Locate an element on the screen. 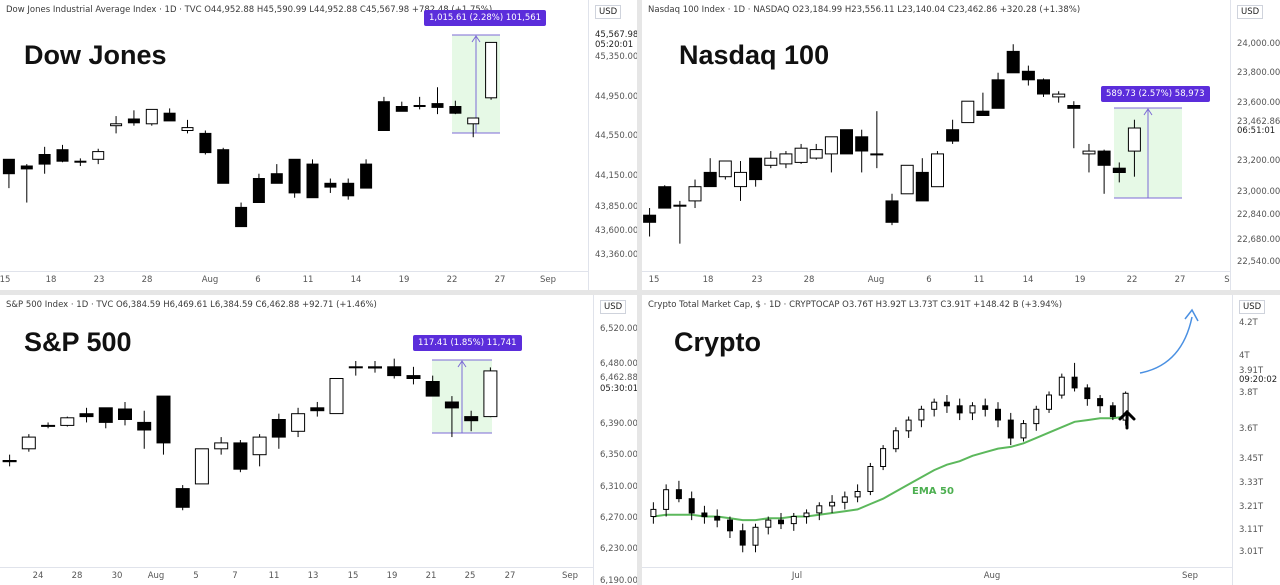 The height and width of the screenshot is (585, 1280). time-tick-label: 15 is located at coordinates (353, 576).